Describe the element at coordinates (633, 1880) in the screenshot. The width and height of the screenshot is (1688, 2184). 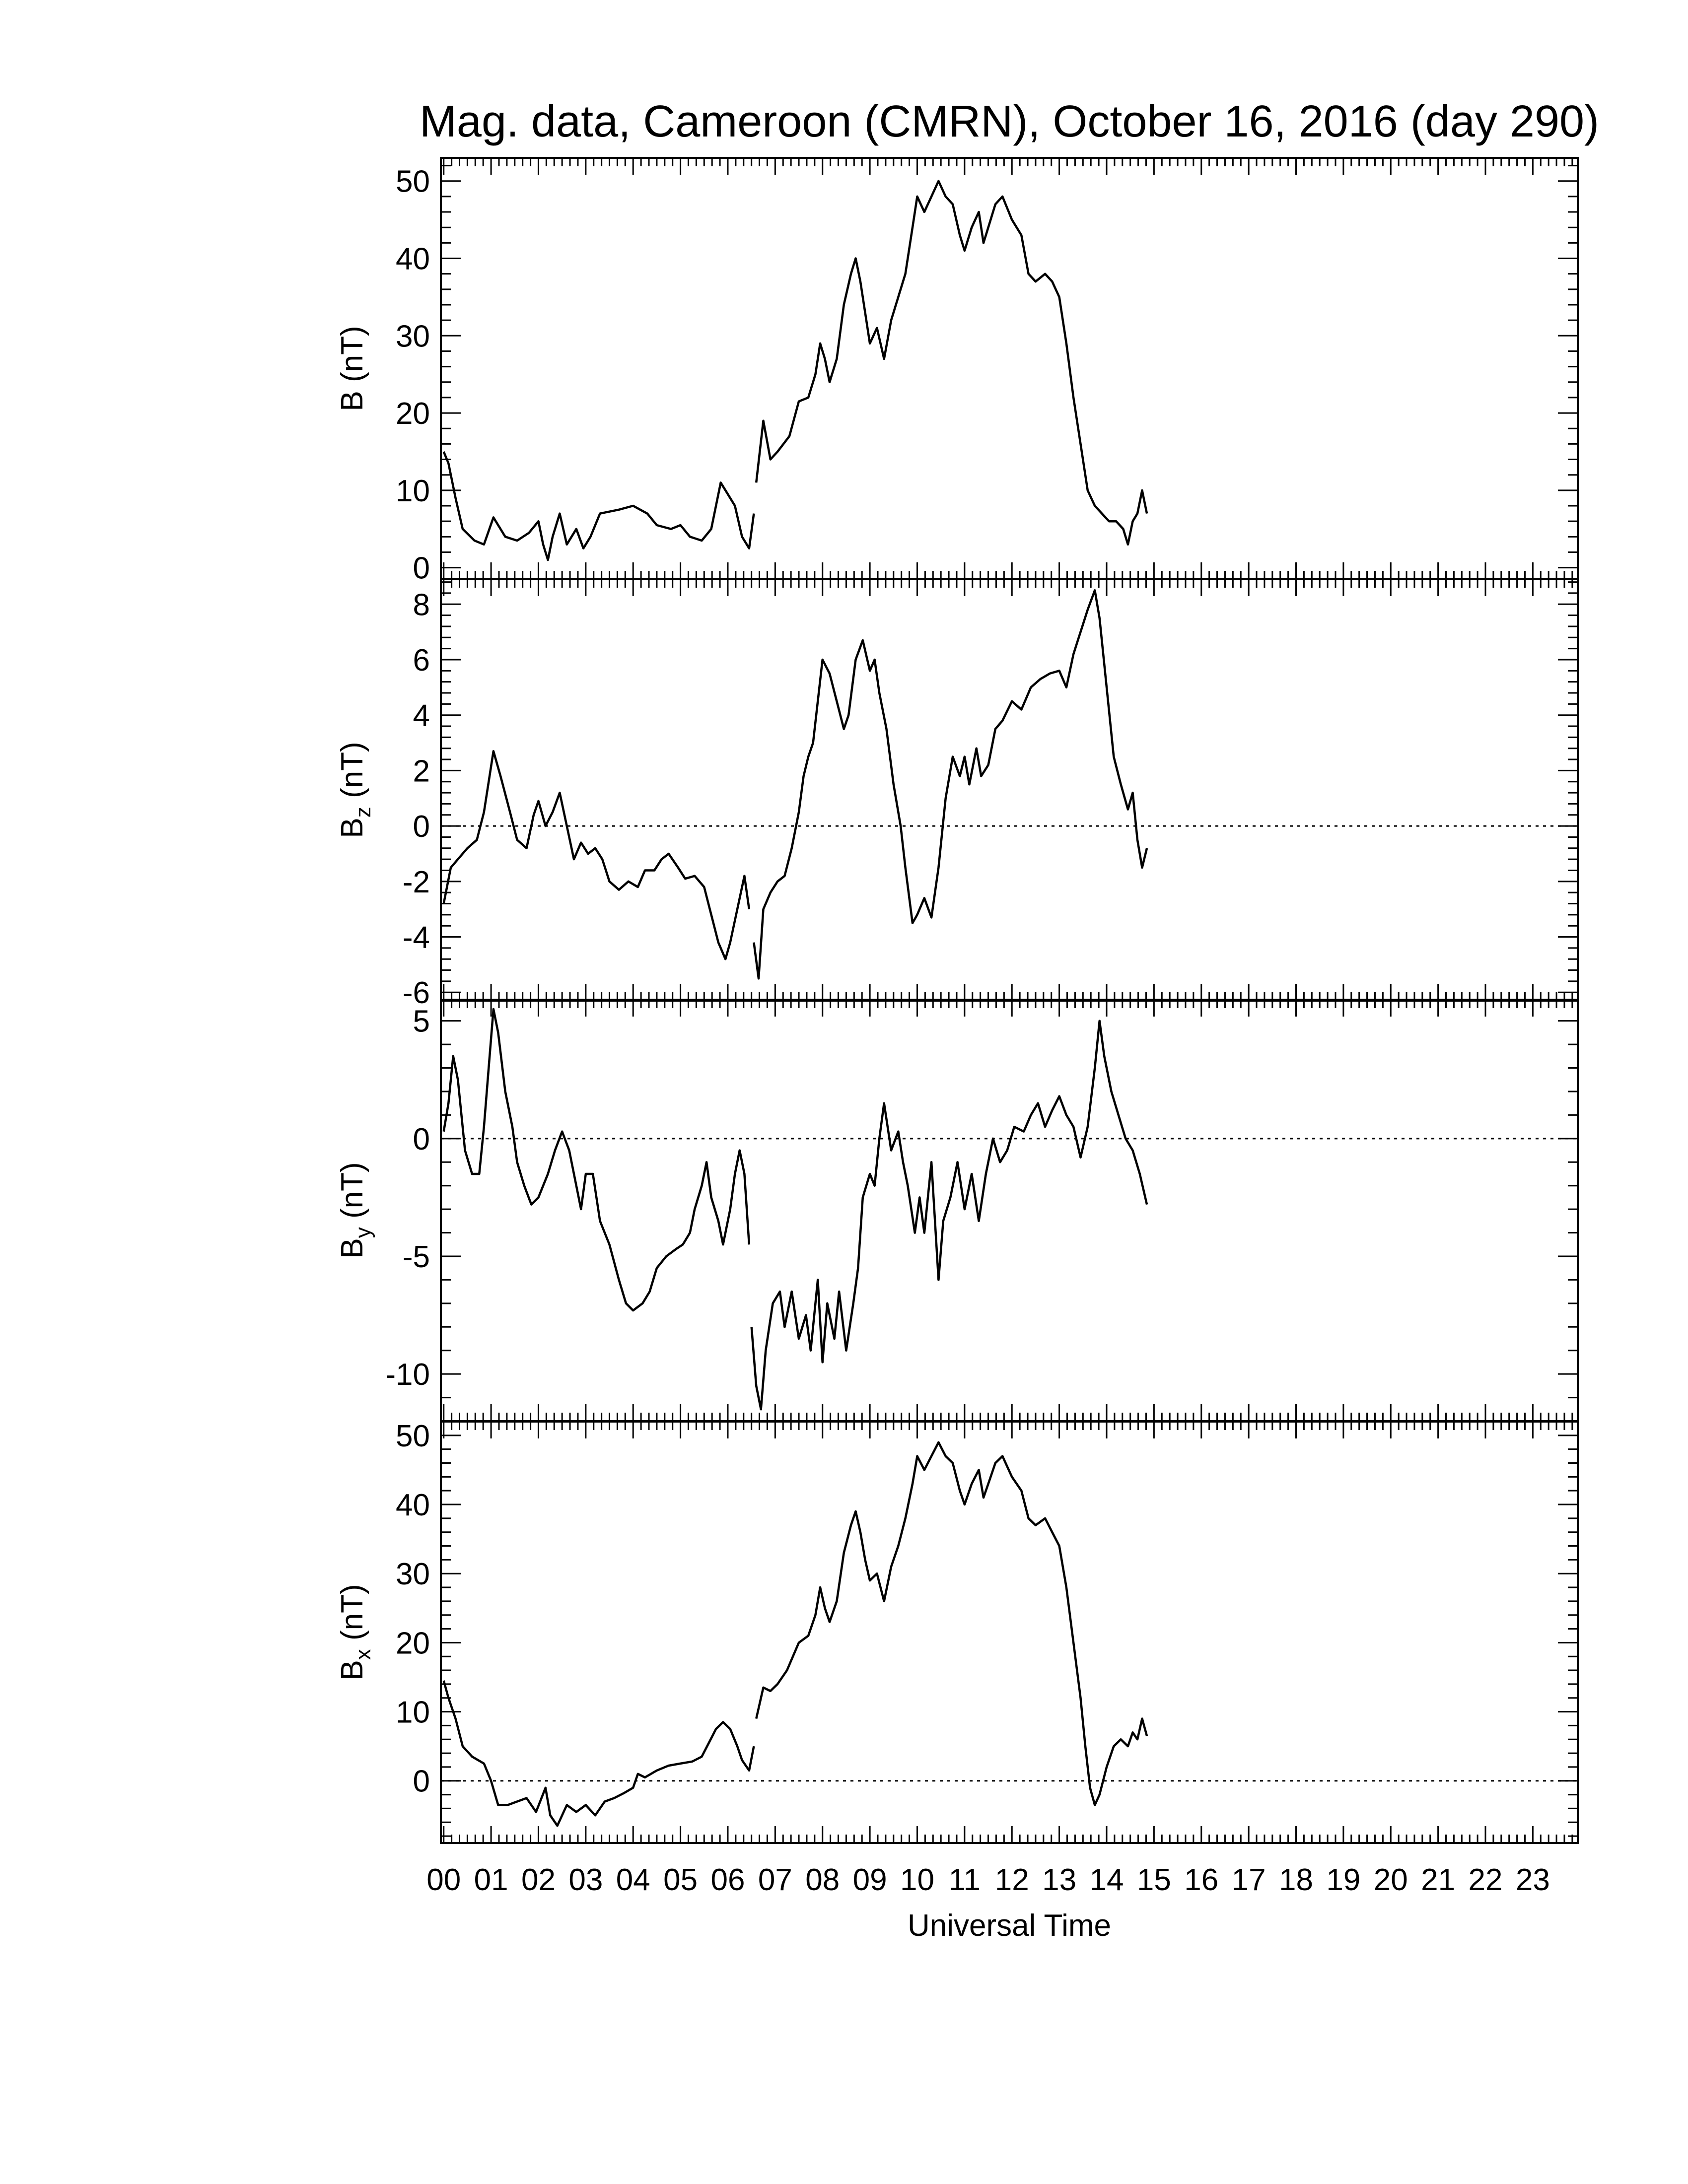
I see `x-tick-label: 04` at that location.